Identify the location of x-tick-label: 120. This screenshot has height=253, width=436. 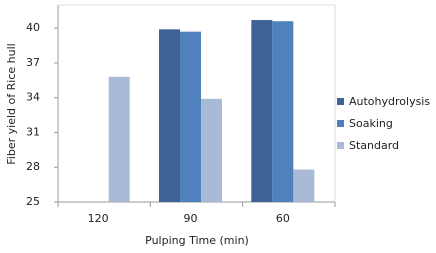
(98, 218).